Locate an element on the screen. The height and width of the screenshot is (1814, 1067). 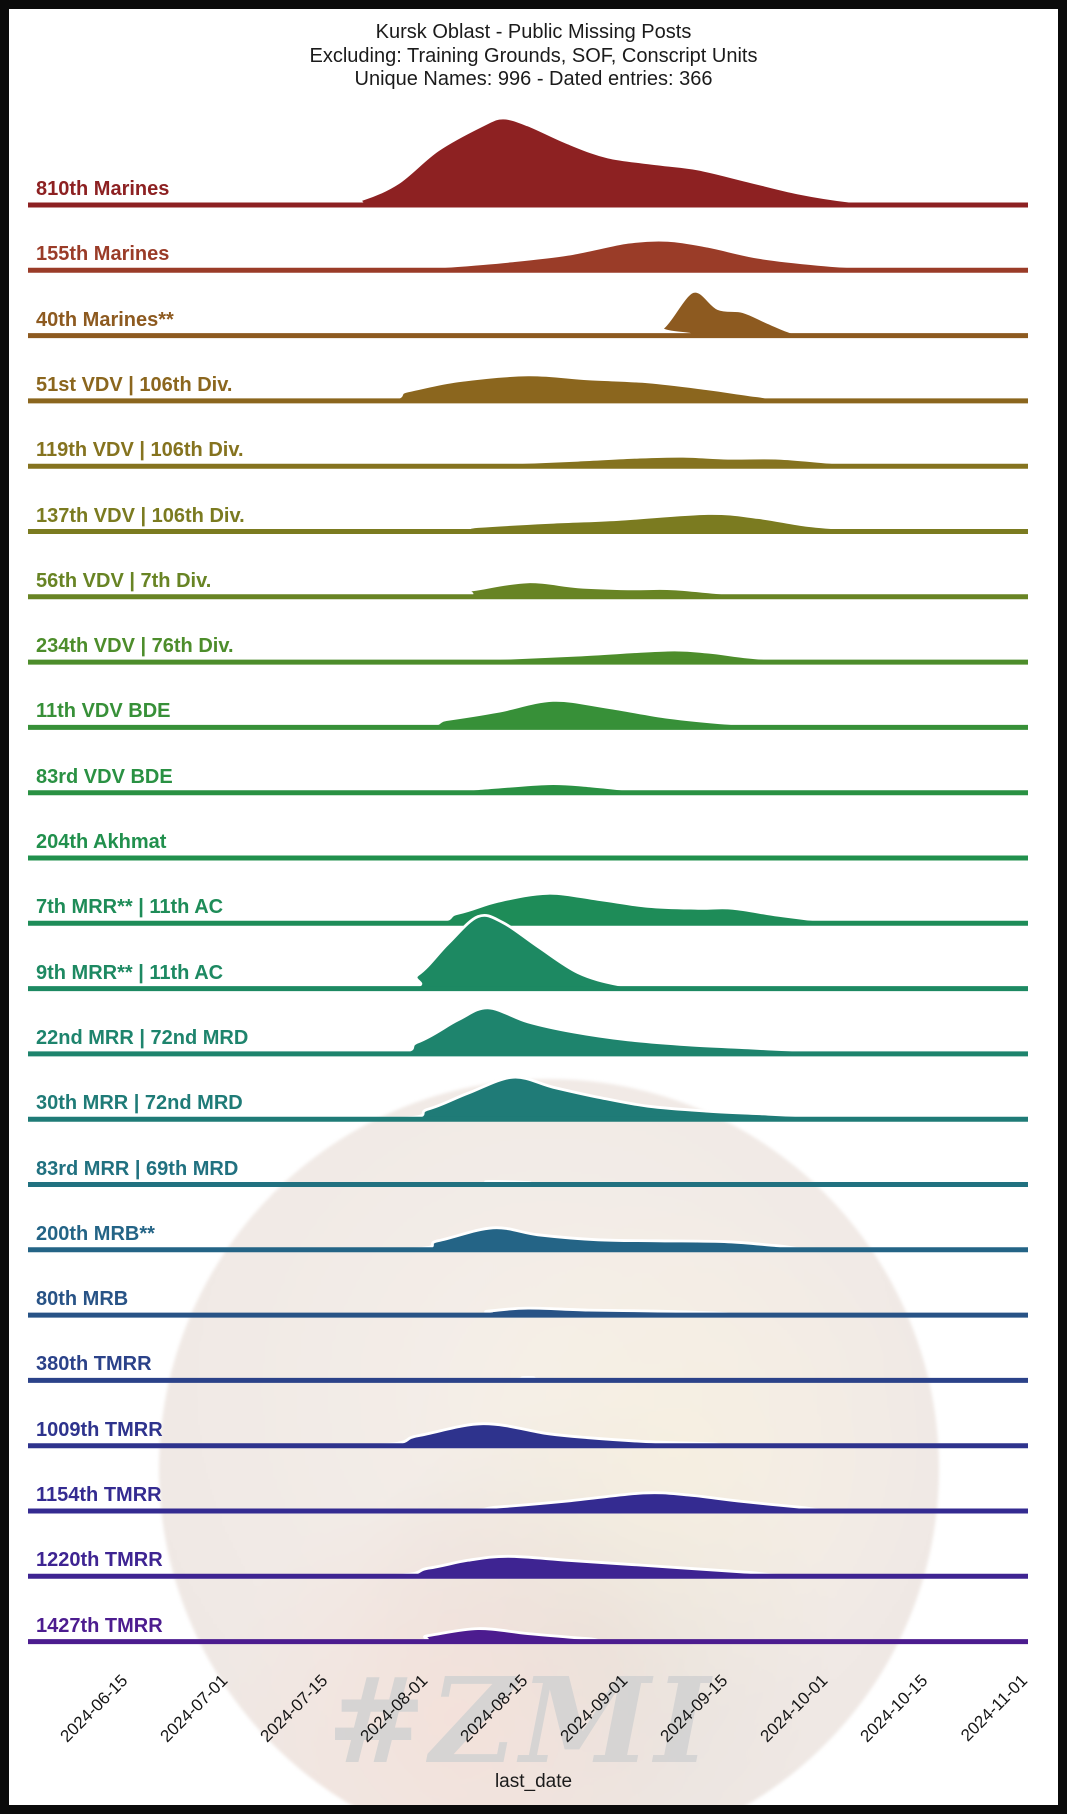
unit-label: 1427th TMRR is located at coordinates (99, 1625).